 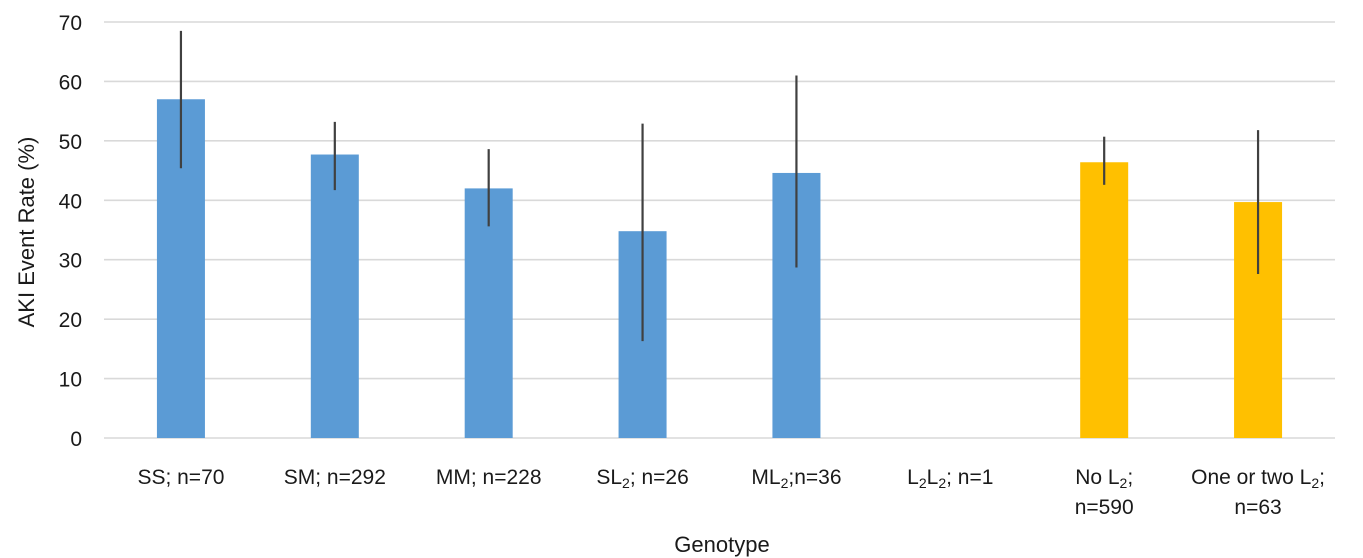 I want to click on category-label: MM; n=228, so click(x=489, y=477).